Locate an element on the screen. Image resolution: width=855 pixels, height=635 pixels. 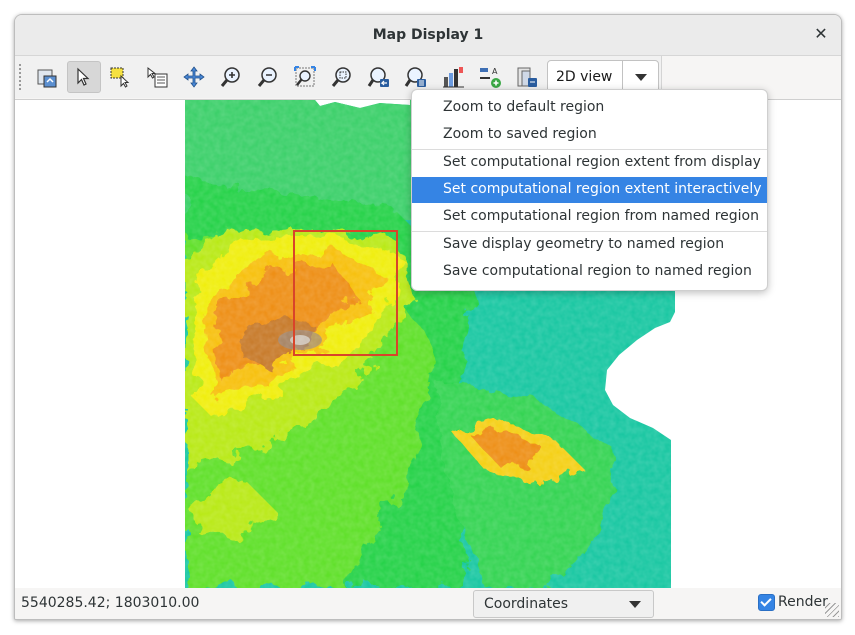
view-mode-select: 2D view is located at coordinates (603, 77).